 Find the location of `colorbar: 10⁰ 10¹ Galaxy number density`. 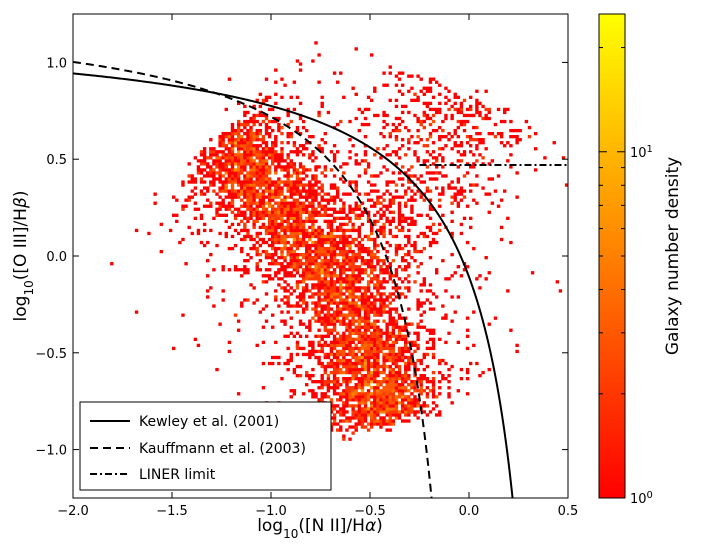

colorbar: 10⁰ 10¹ Galaxy number density is located at coordinates (640, 260).